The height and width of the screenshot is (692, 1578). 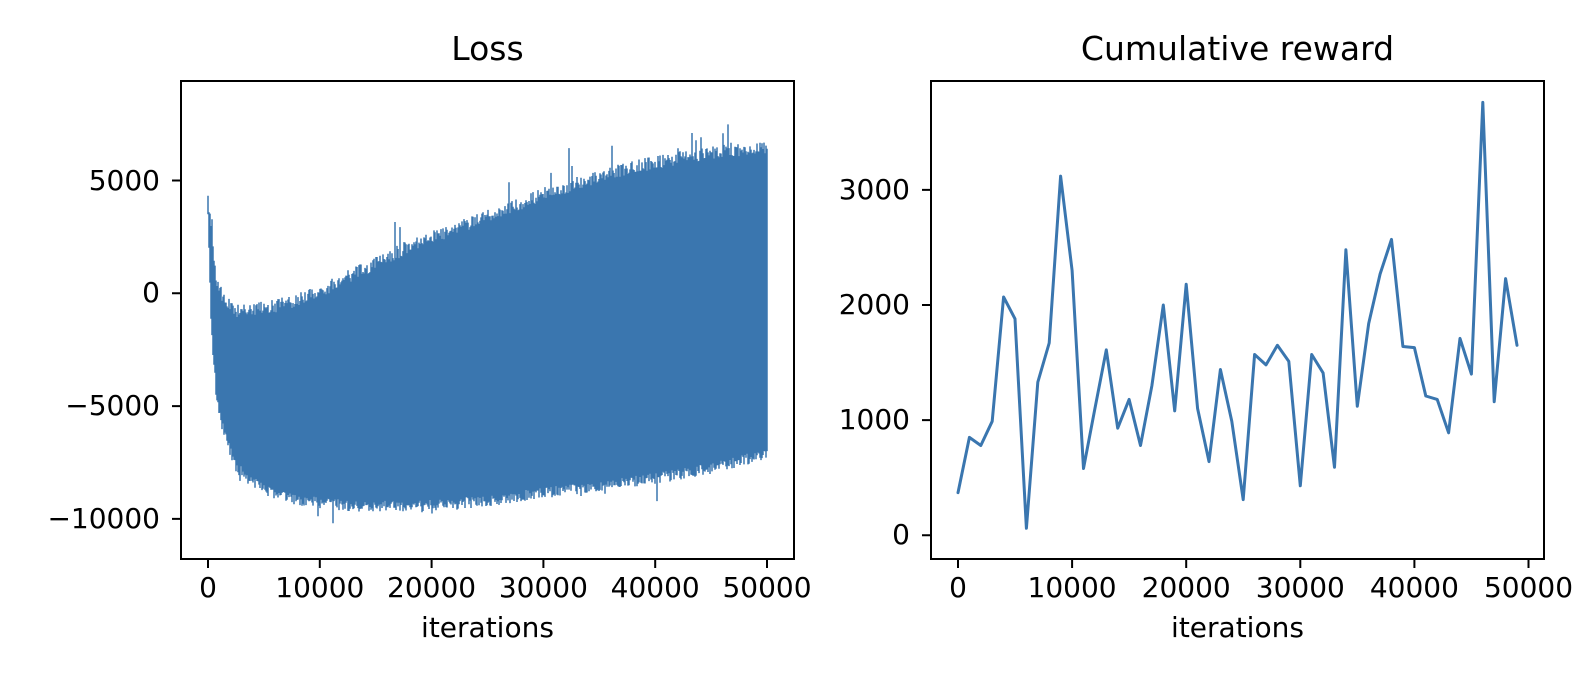 What do you see at coordinates (112, 406) in the screenshot?
I see `loss-y-tick-label: −5000` at bounding box center [112, 406].